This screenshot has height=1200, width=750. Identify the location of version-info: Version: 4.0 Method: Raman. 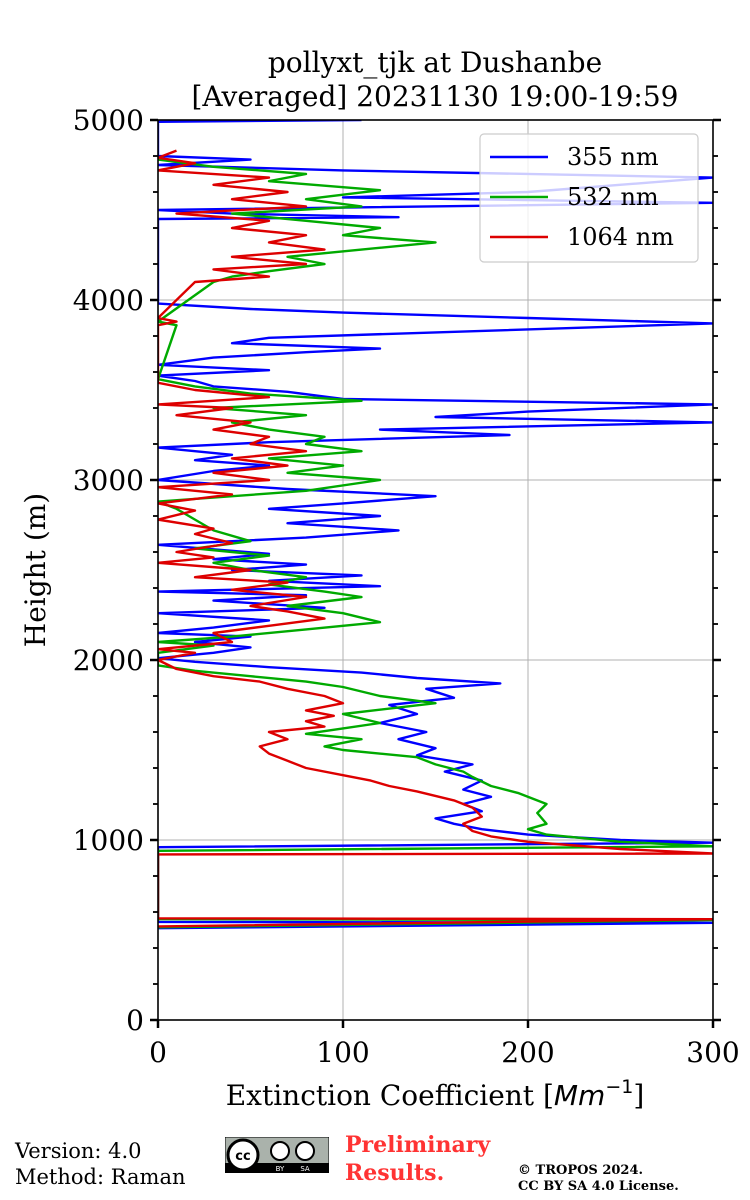
(100, 1164).